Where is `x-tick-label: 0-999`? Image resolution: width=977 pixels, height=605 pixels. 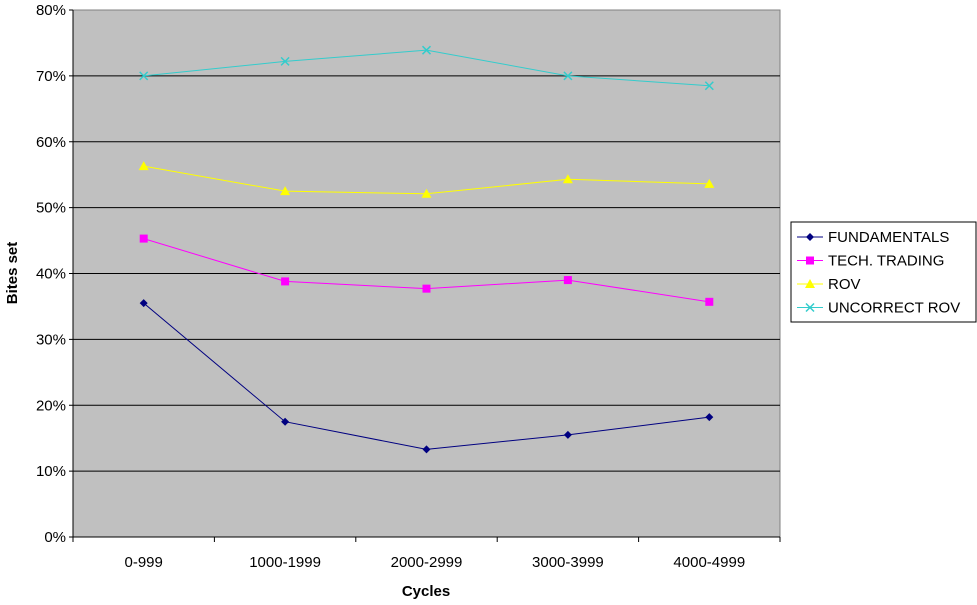 x-tick-label: 0-999 is located at coordinates (144, 562).